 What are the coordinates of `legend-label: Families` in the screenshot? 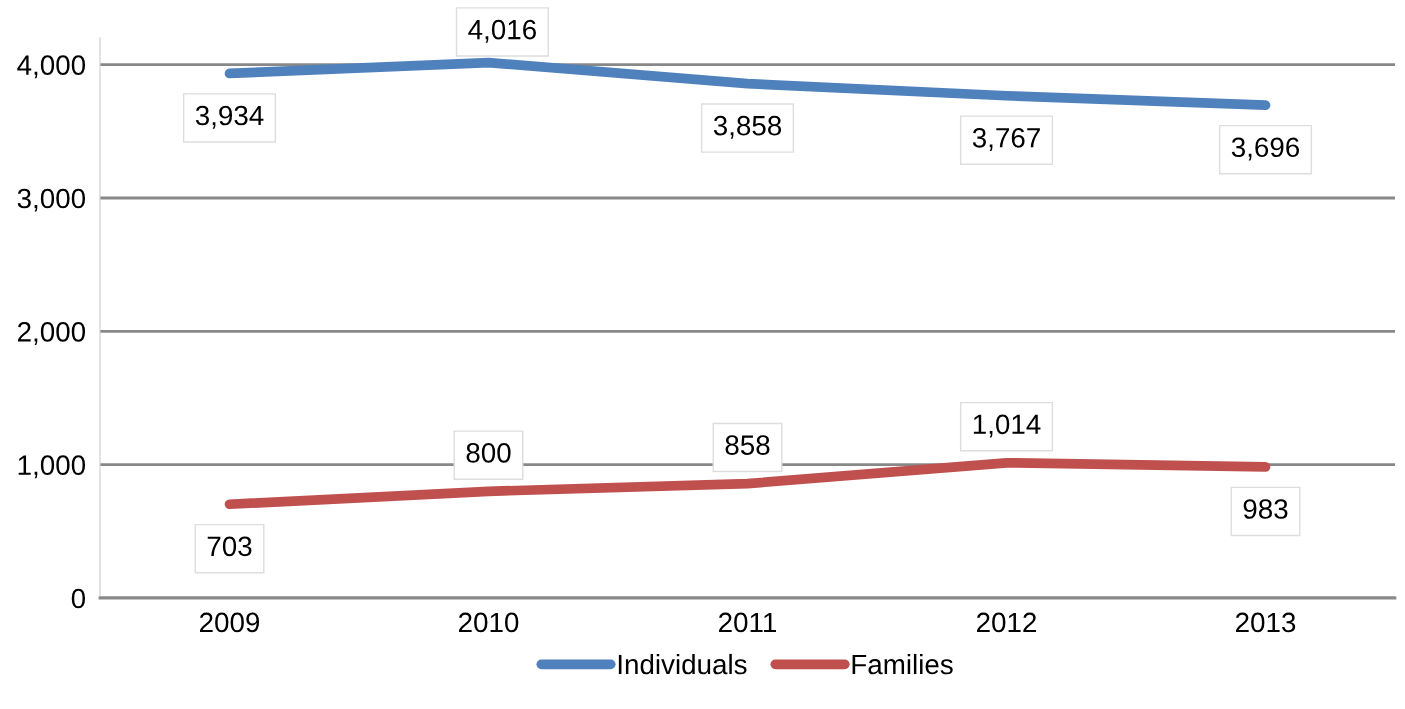 It's located at (902, 664).